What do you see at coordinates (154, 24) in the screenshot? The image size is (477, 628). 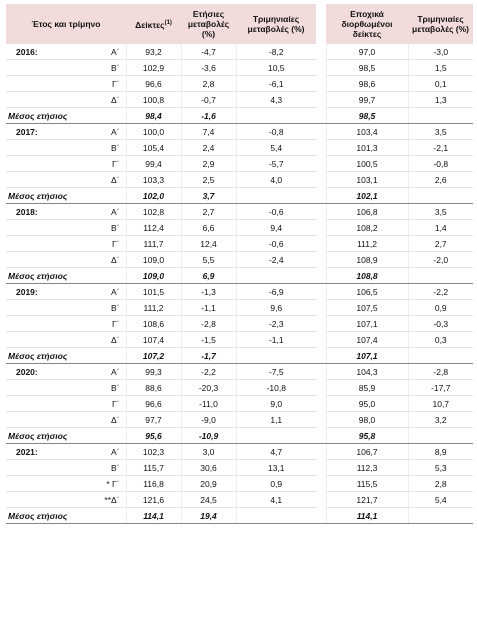 I see `header-cell: Δείκτες(1)` at bounding box center [154, 24].